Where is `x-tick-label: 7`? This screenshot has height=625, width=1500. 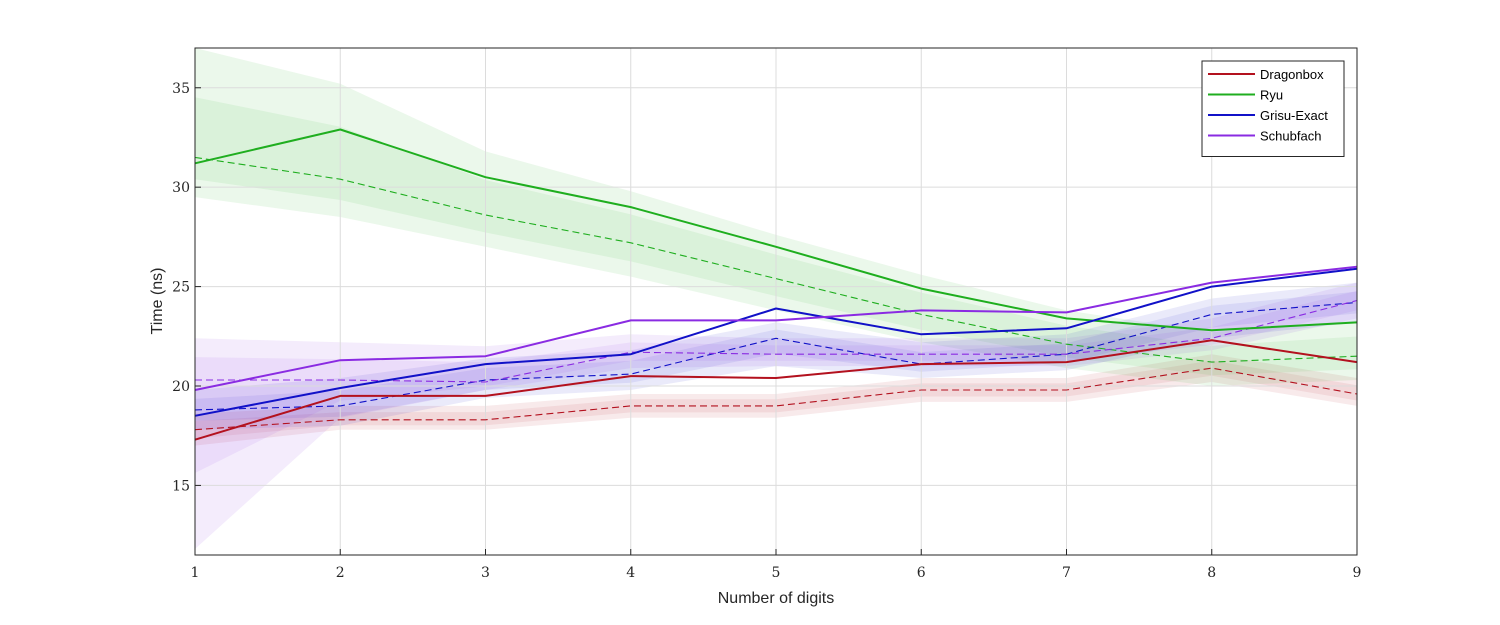
x-tick-label: 7 is located at coordinates (1066, 573).